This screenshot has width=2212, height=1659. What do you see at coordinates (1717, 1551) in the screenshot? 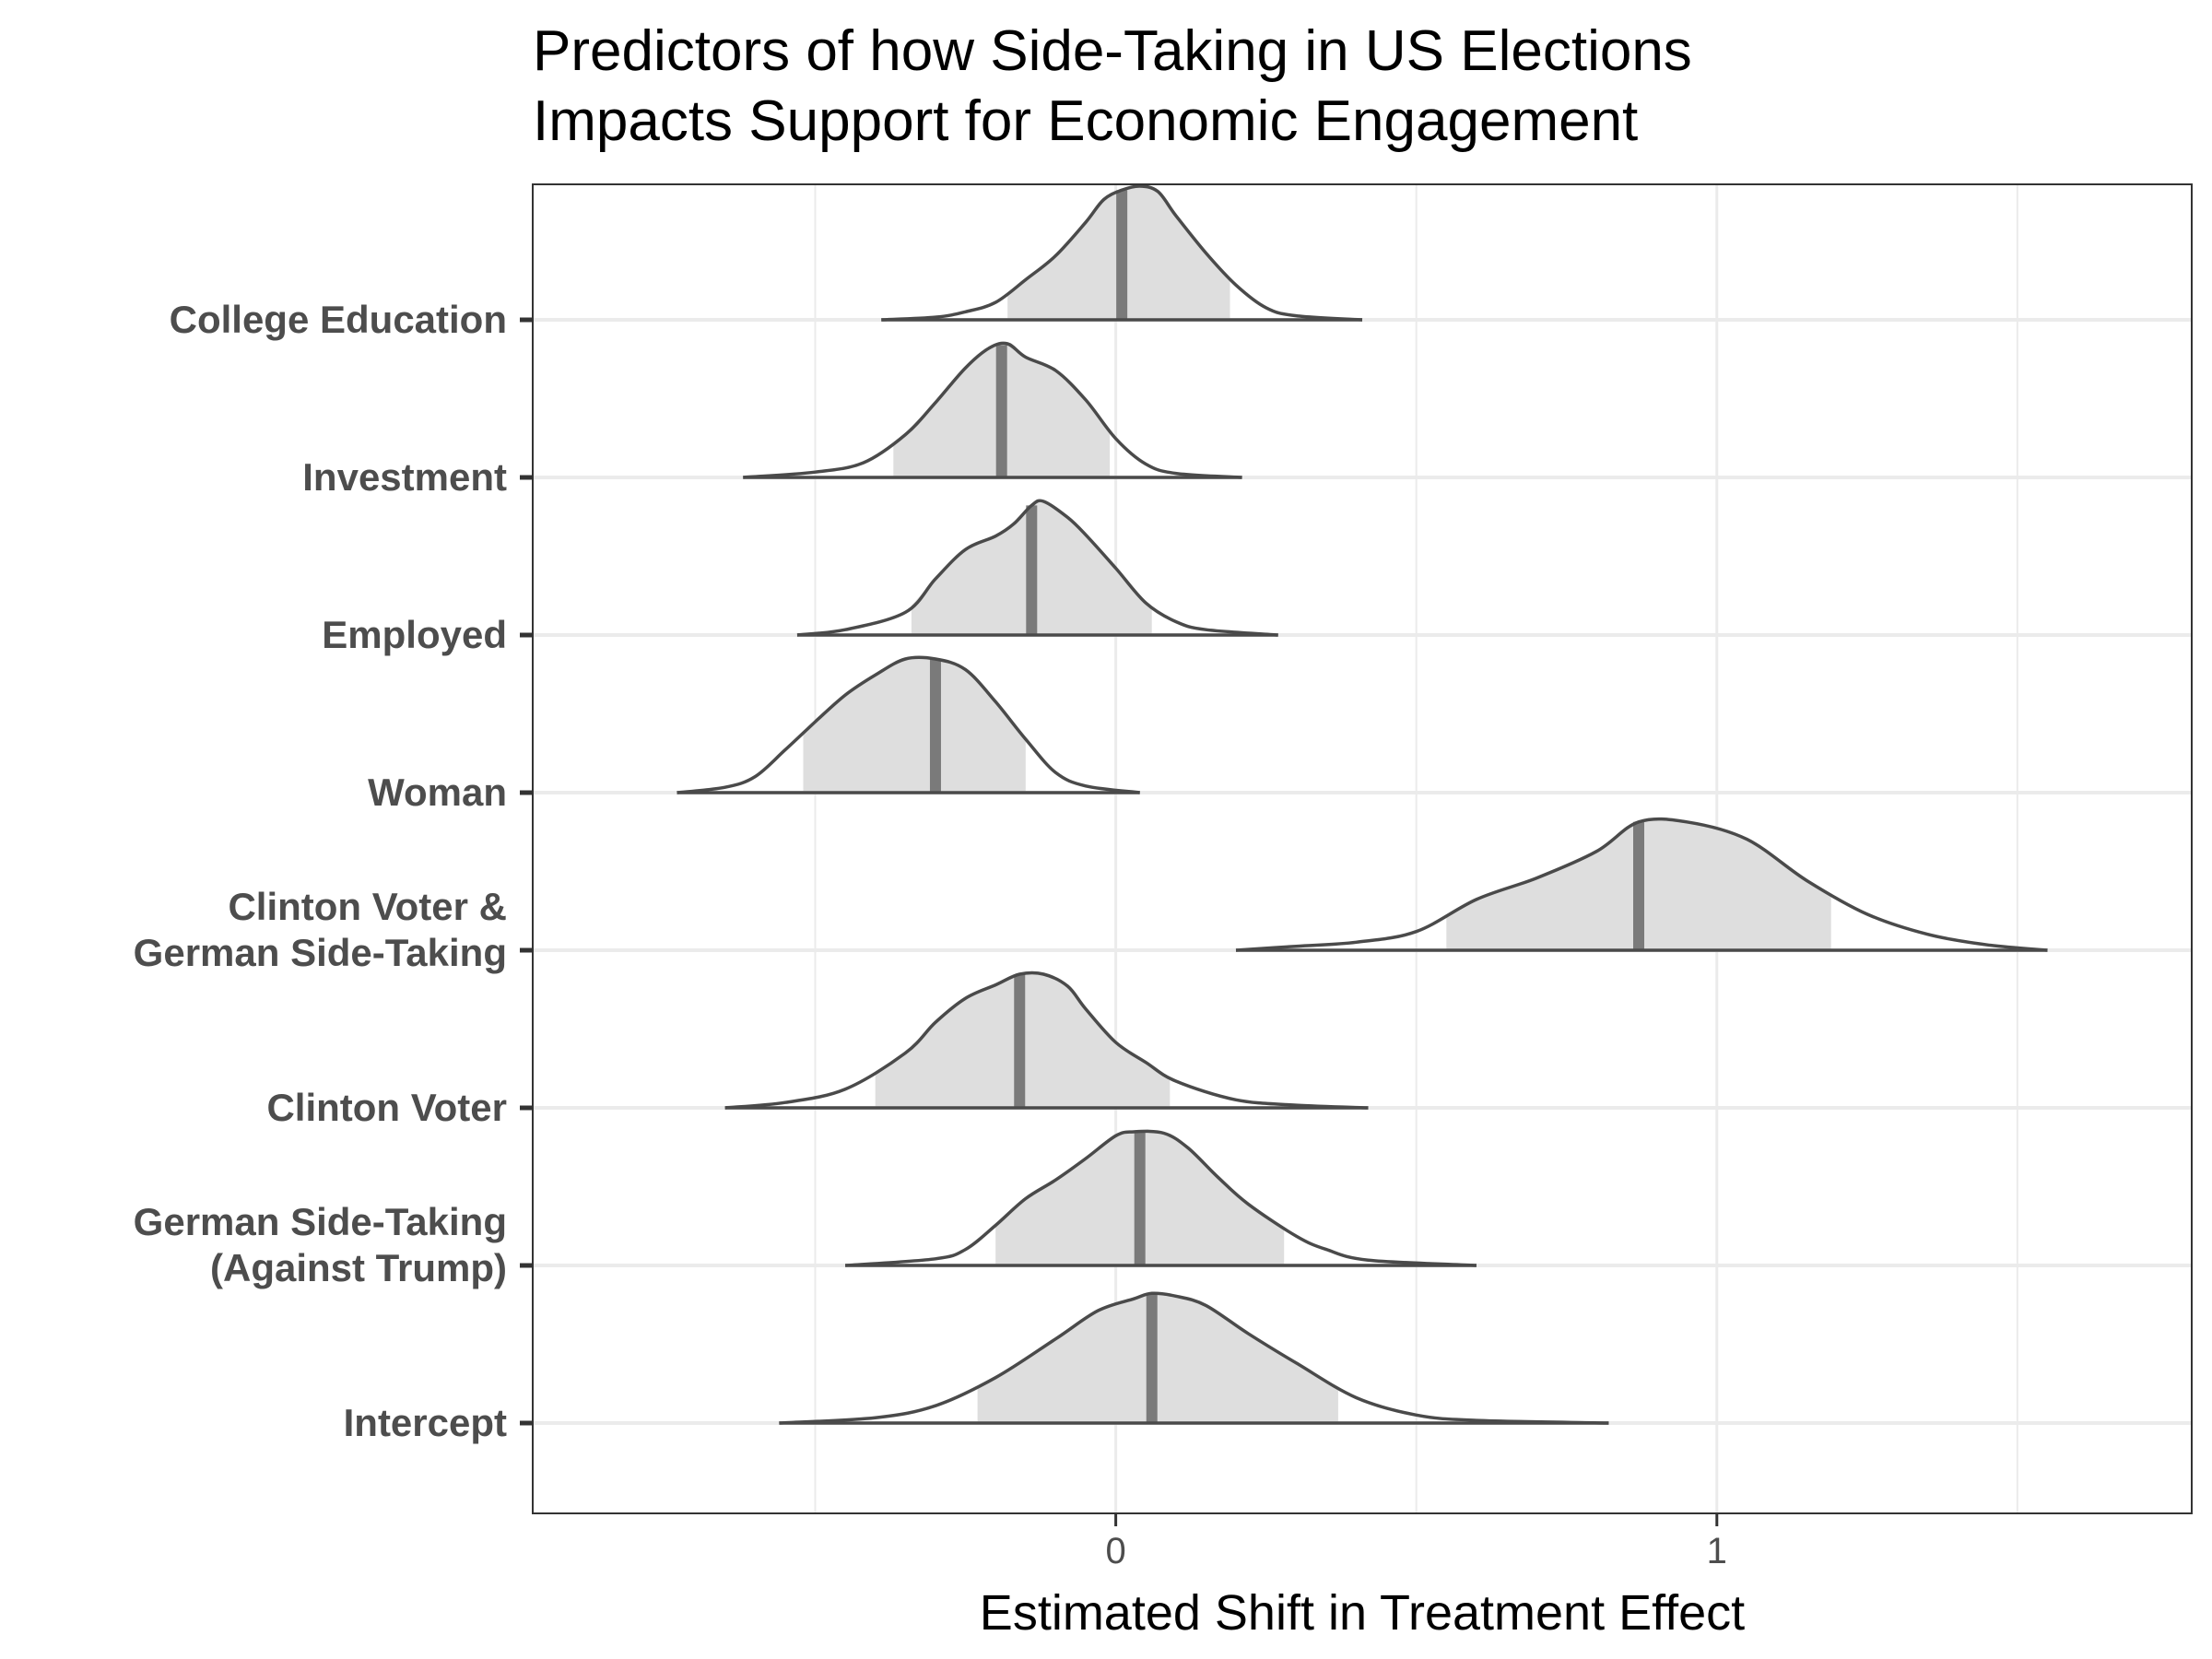
I see `x-tick-label: 1` at bounding box center [1717, 1551].